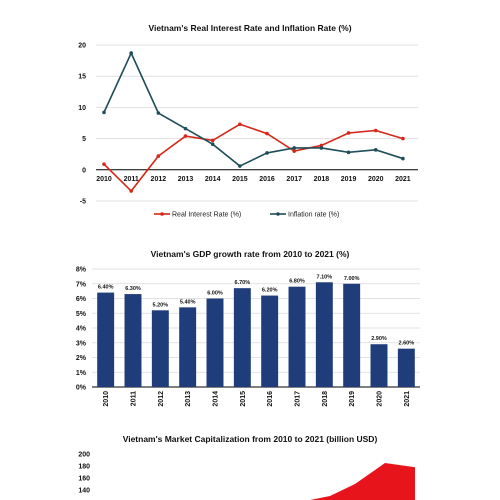 This screenshot has width=500, height=500. I want to click on chart2-x-tick-label: 2011, so click(134, 398).